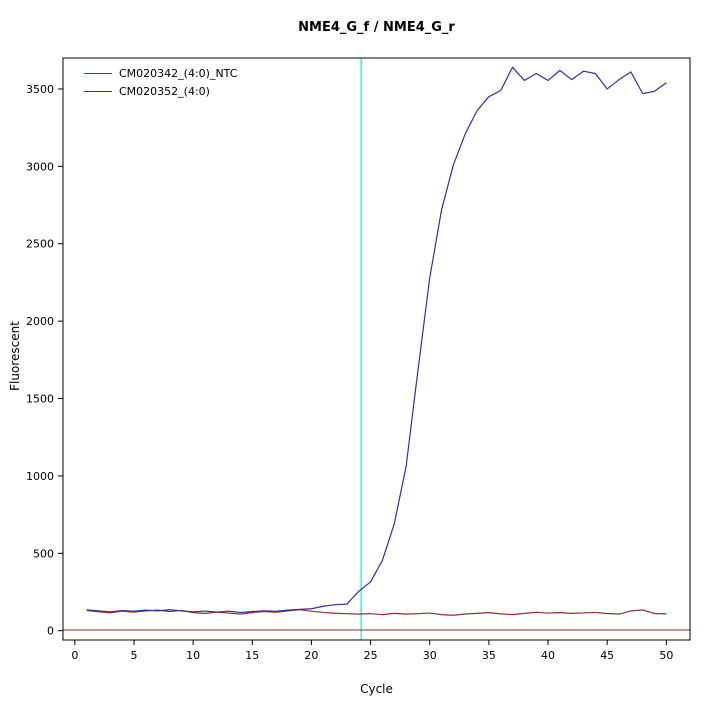  I want to click on legend-item-sample: CM020352_(4:0), so click(160, 91).